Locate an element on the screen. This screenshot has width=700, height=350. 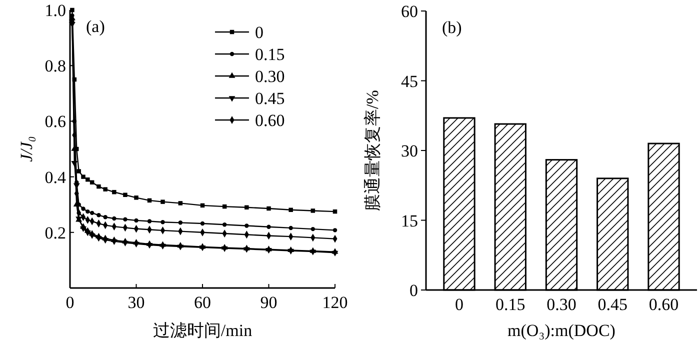
x-tick-label: 0.30 is located at coordinates (561, 304).